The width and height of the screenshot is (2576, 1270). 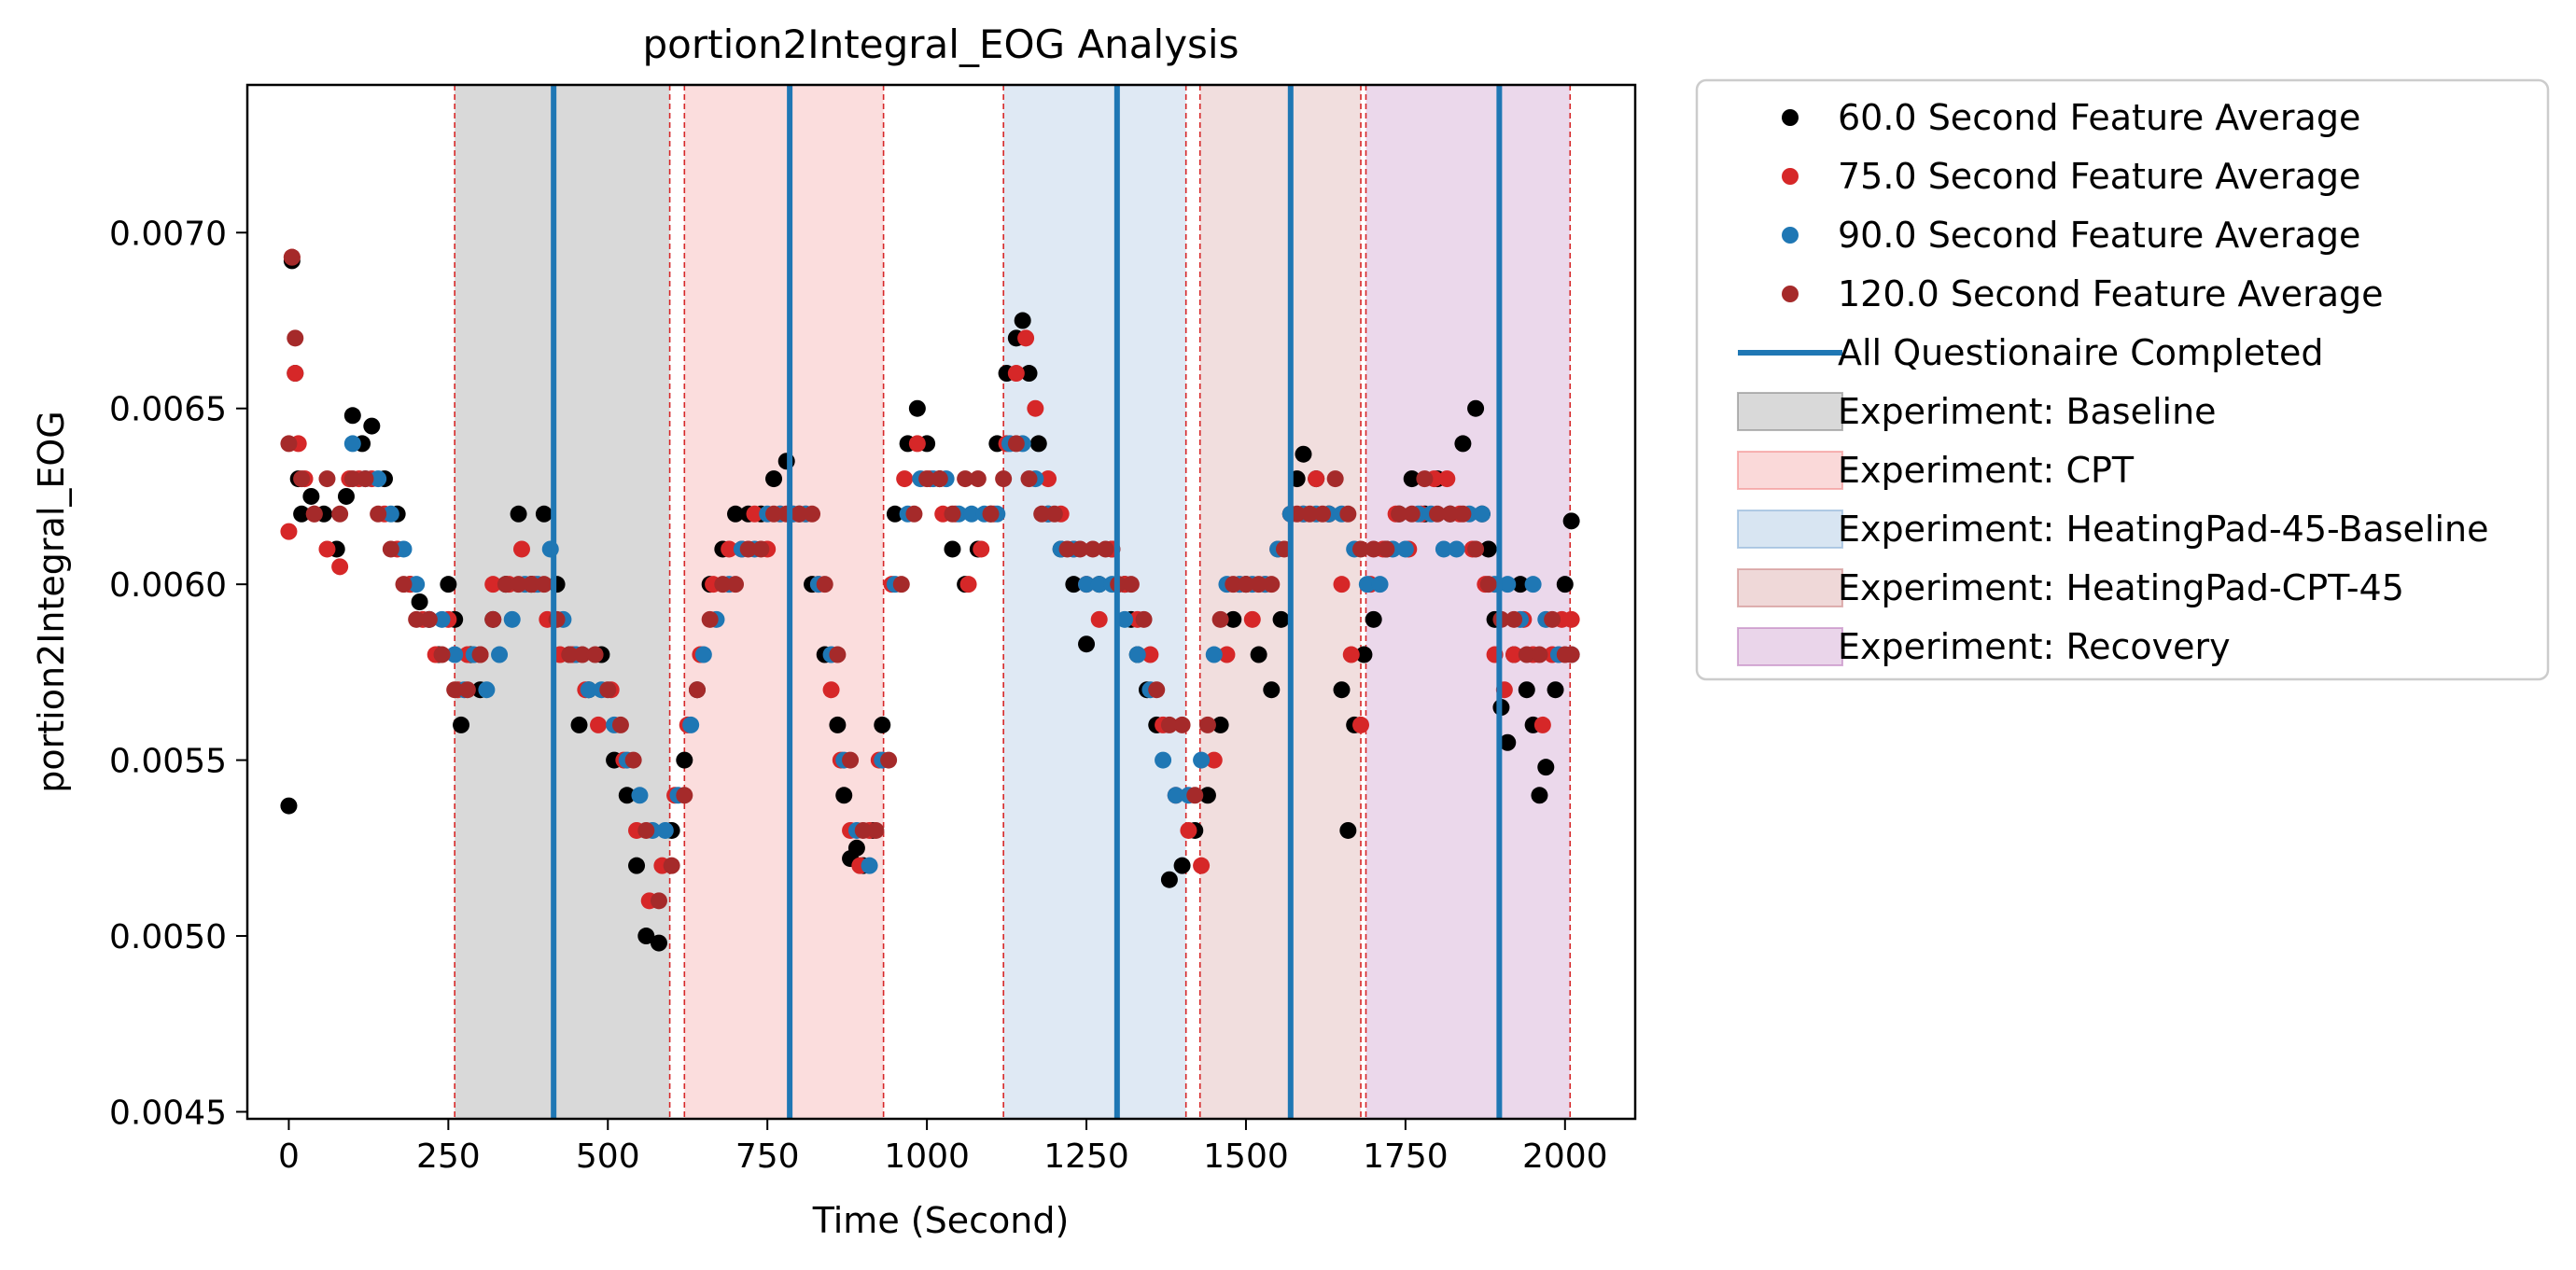 I want to click on legend-item-1: 60.0 Second Feature Average, so click(x=2071, y=117).